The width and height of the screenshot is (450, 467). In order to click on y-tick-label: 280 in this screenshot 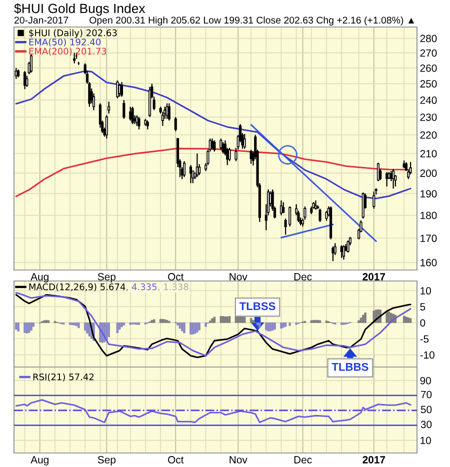, I will do `click(428, 38)`.